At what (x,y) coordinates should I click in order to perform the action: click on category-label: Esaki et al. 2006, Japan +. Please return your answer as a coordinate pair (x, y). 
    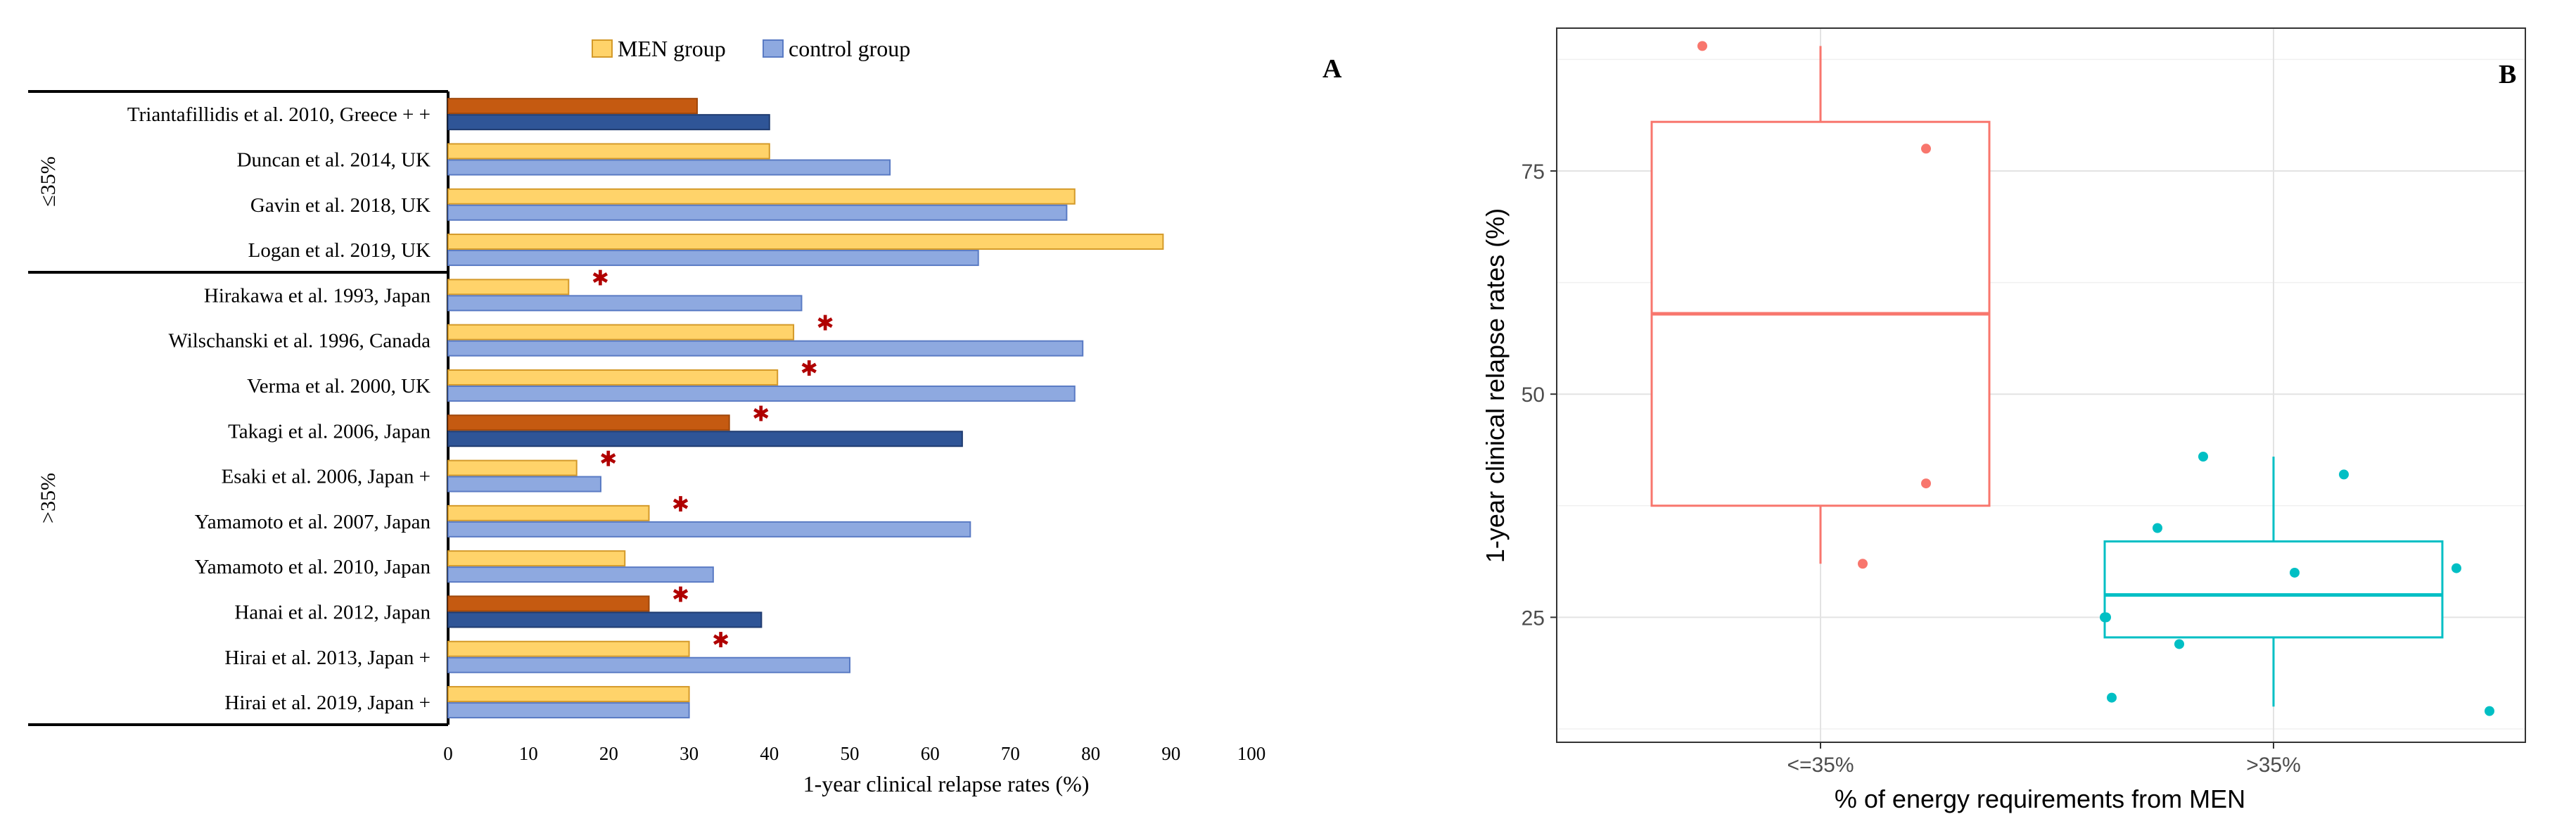
    Looking at the image, I should click on (326, 477).